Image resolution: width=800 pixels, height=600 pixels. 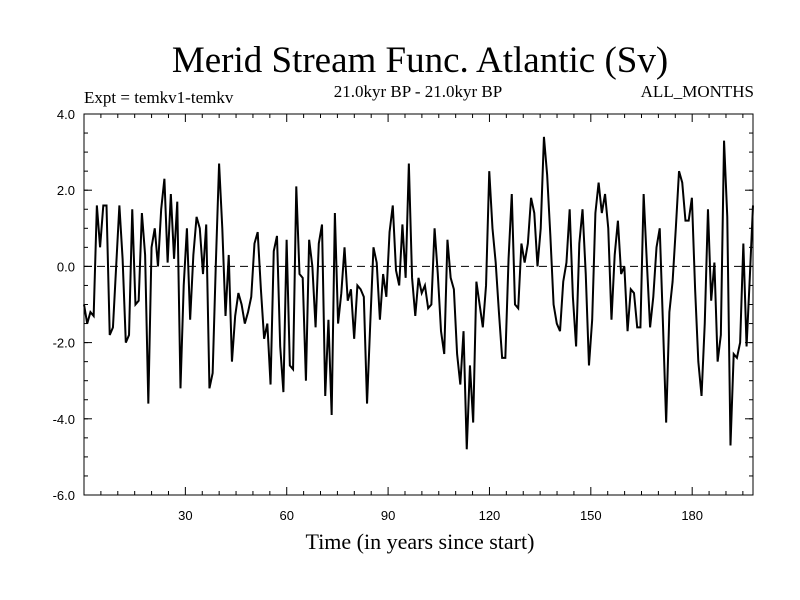 What do you see at coordinates (692, 515) in the screenshot?
I see `x-tick-label: 180` at bounding box center [692, 515].